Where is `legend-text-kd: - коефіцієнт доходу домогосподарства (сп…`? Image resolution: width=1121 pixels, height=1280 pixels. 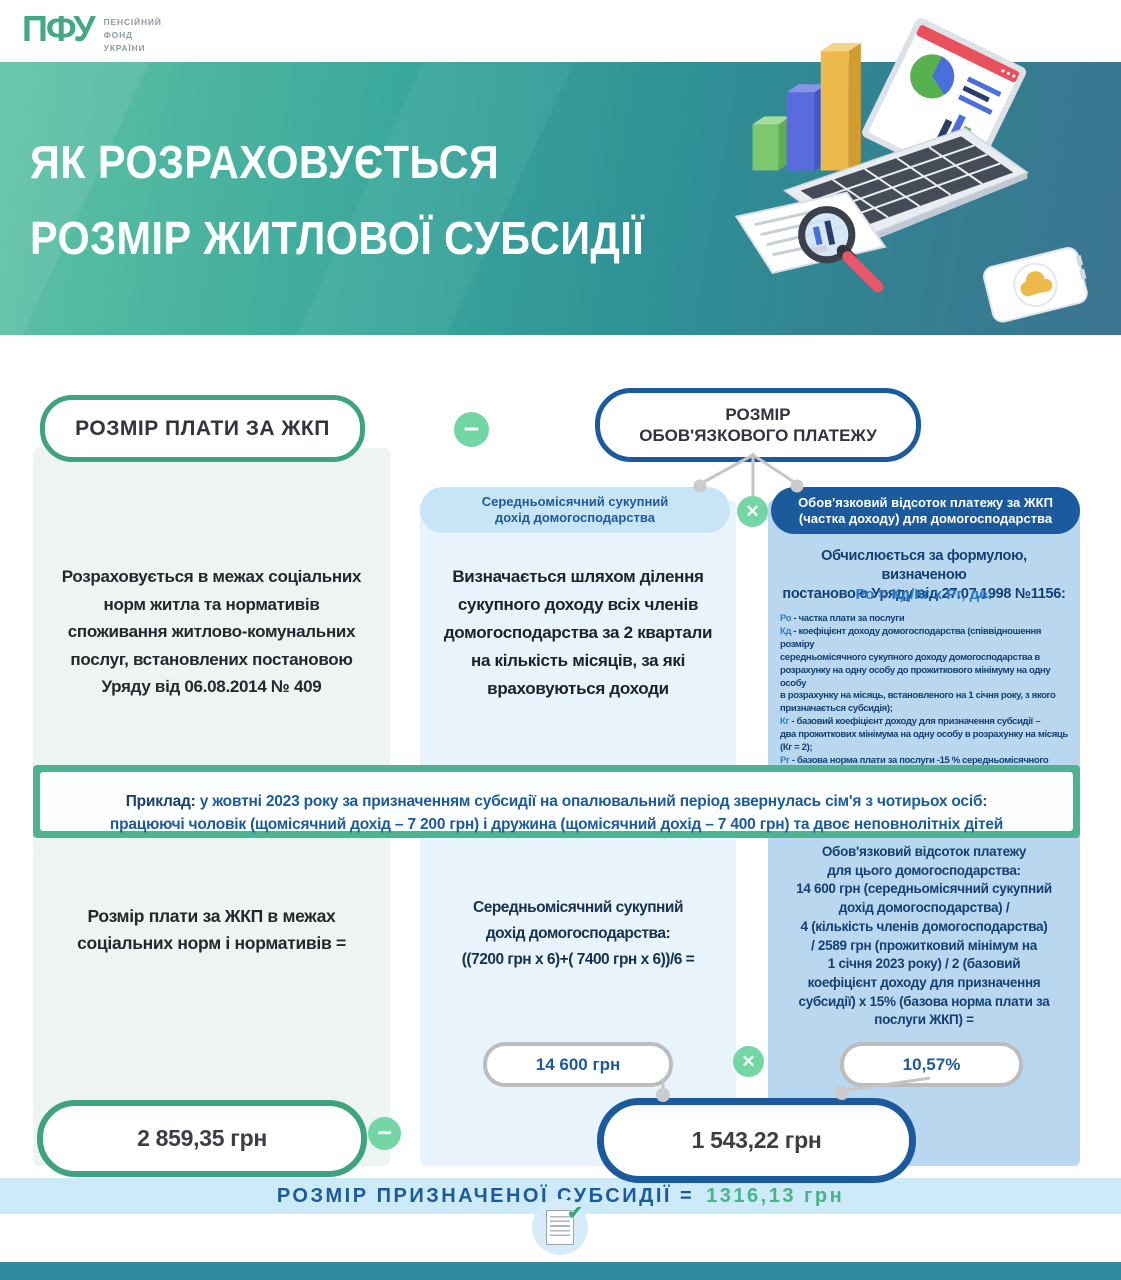 legend-text-kd: - коефіцієнт доходу домогосподарства (сп… is located at coordinates (918, 670).